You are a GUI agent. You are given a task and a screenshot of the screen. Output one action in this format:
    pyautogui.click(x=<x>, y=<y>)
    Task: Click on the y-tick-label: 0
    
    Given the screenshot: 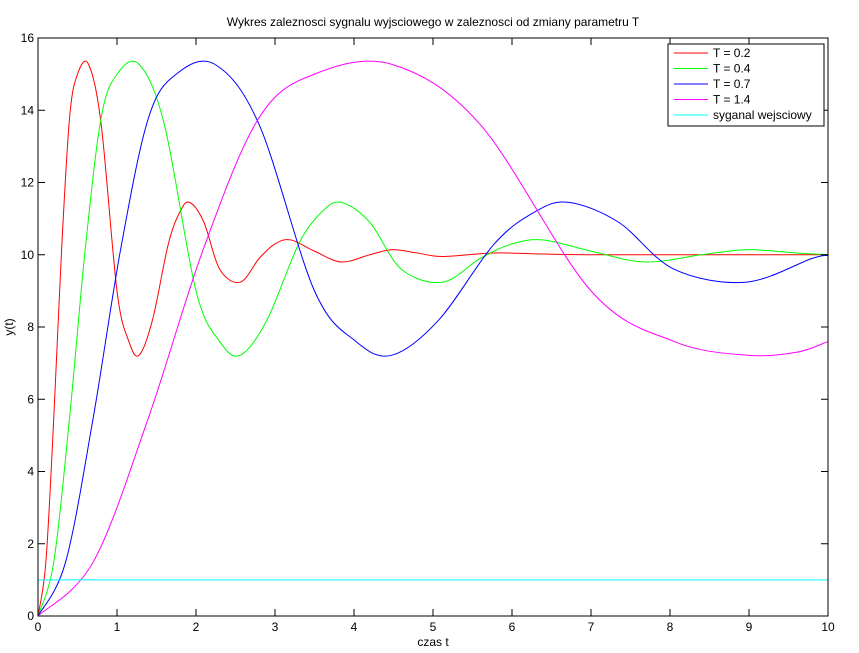 What is the action you would take?
    pyautogui.click(x=30, y=616)
    